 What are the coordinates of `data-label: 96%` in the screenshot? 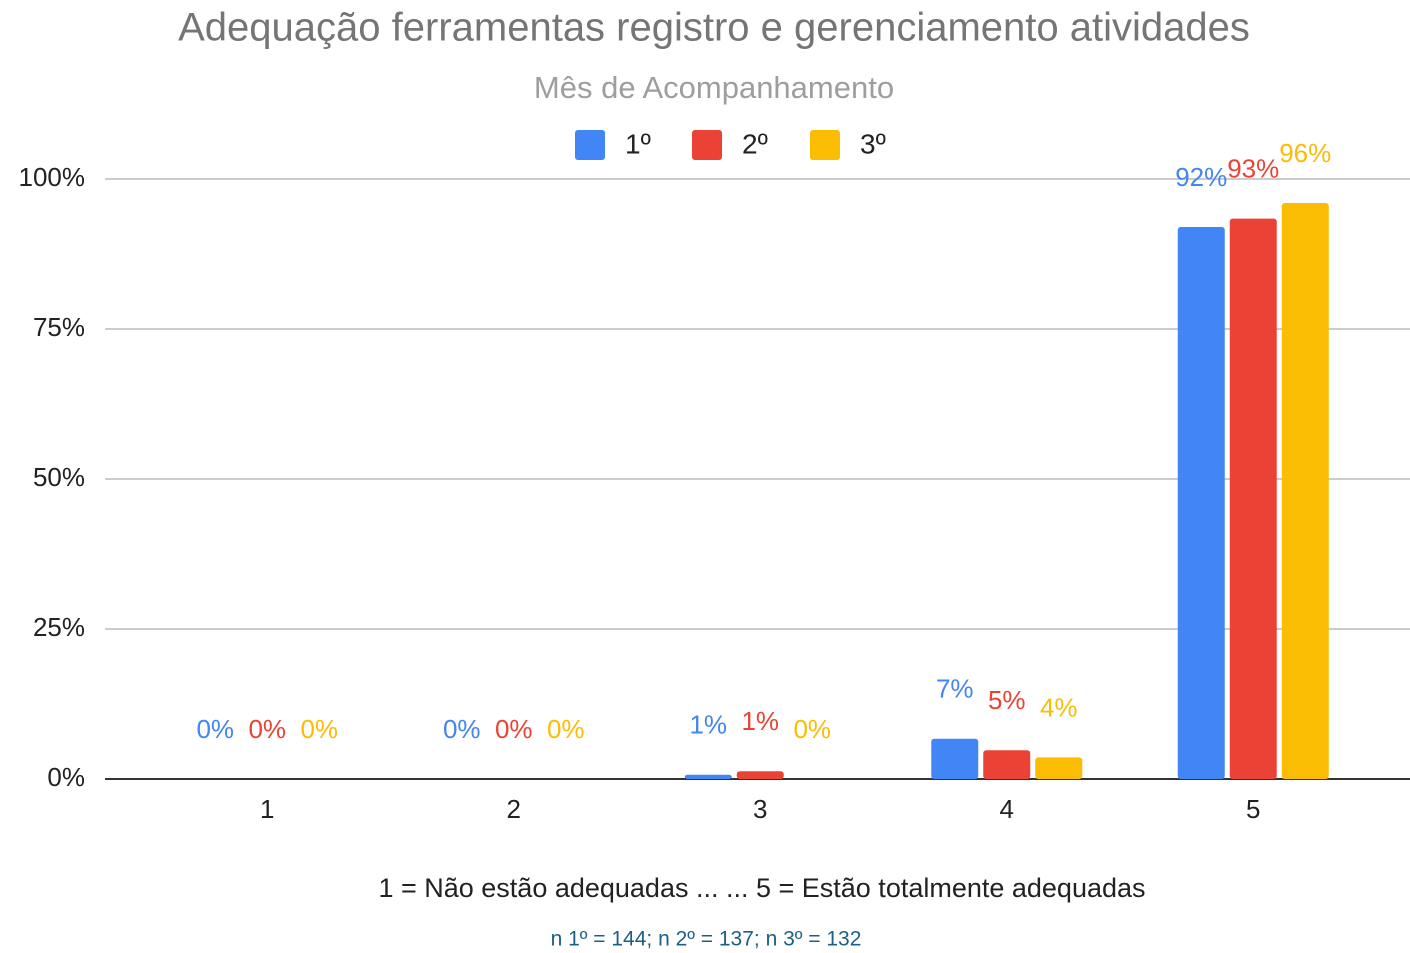 It's located at (1305, 153).